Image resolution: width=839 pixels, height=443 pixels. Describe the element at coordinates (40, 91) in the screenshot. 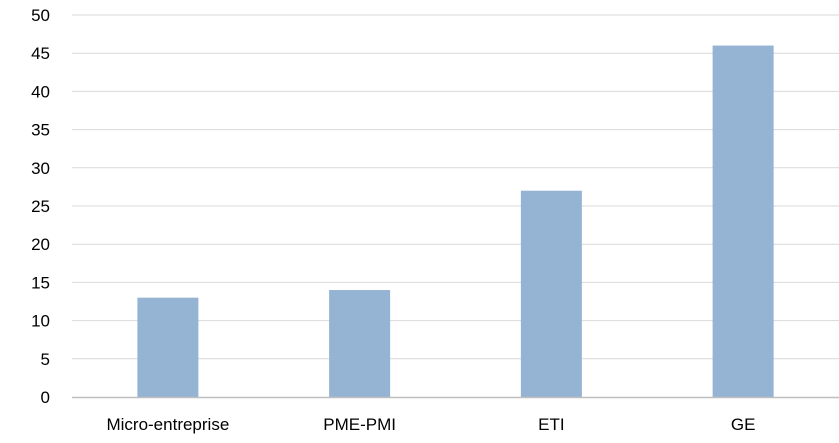

I see `y-tick-label: 40` at that location.